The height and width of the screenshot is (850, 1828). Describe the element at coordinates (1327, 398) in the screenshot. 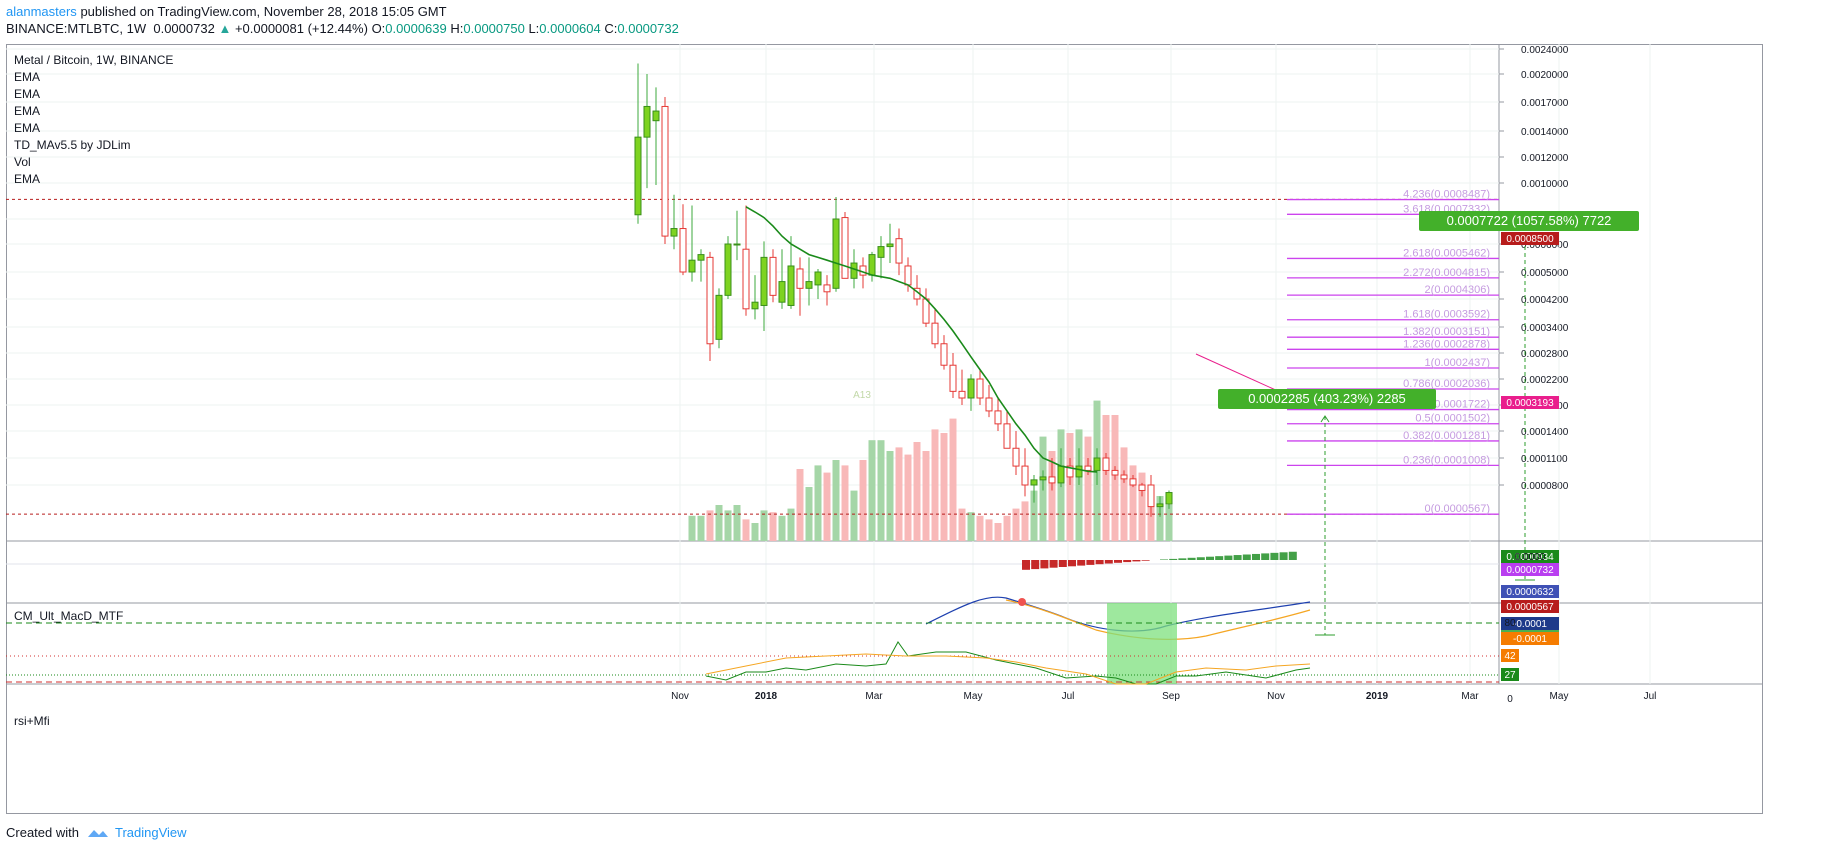

I see `measure-small-label: 0.0002285 (403.23%) 2285` at that location.